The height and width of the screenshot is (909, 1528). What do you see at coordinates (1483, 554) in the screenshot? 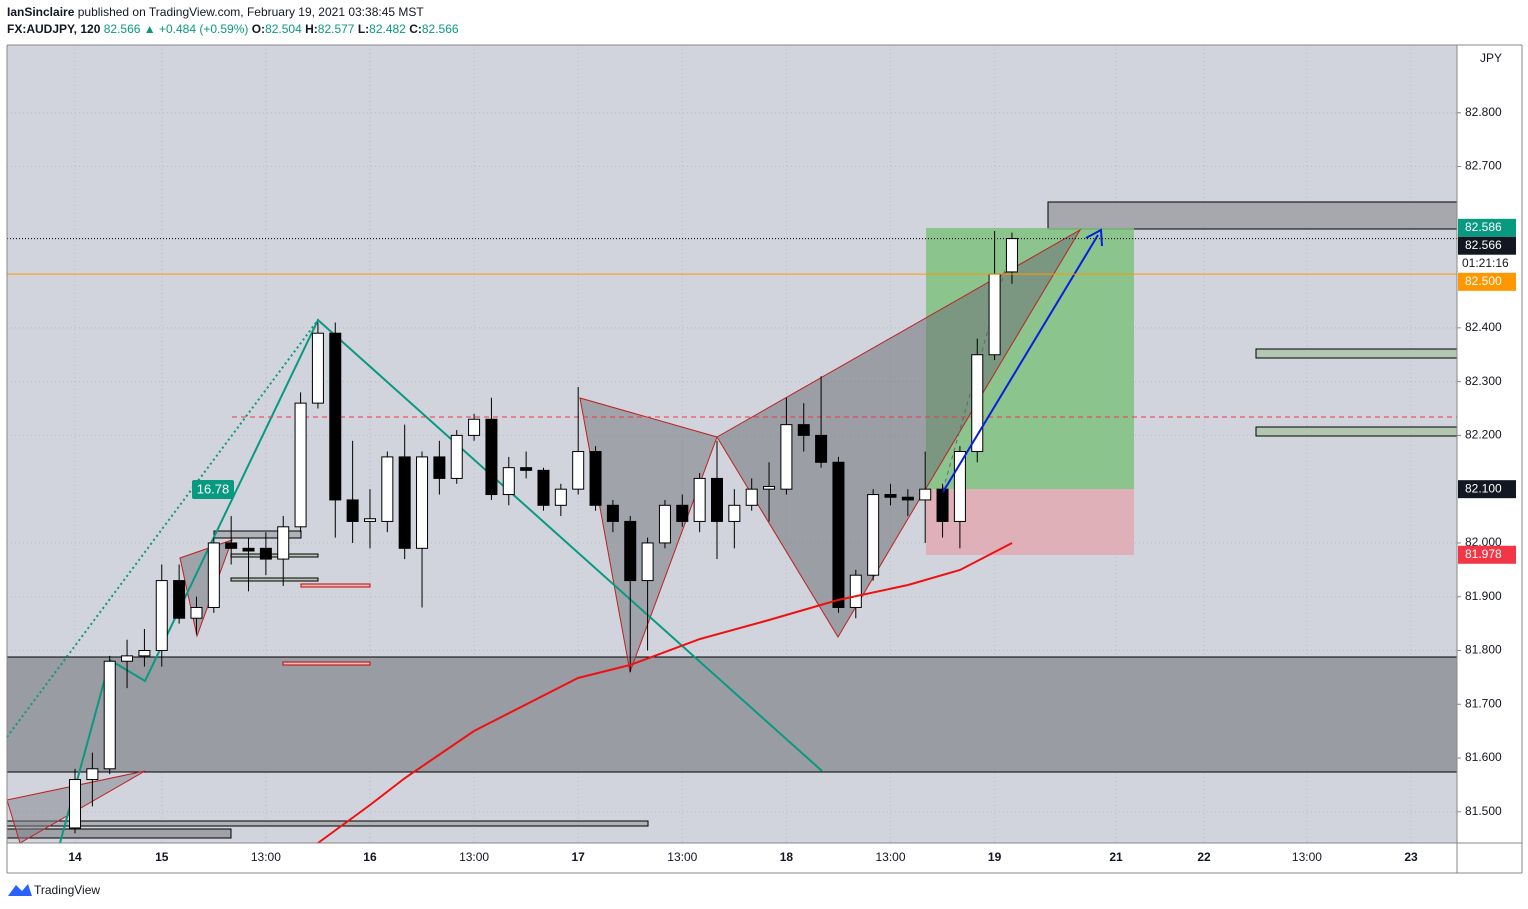
I see `price-badge-label: 81.978` at bounding box center [1483, 554].